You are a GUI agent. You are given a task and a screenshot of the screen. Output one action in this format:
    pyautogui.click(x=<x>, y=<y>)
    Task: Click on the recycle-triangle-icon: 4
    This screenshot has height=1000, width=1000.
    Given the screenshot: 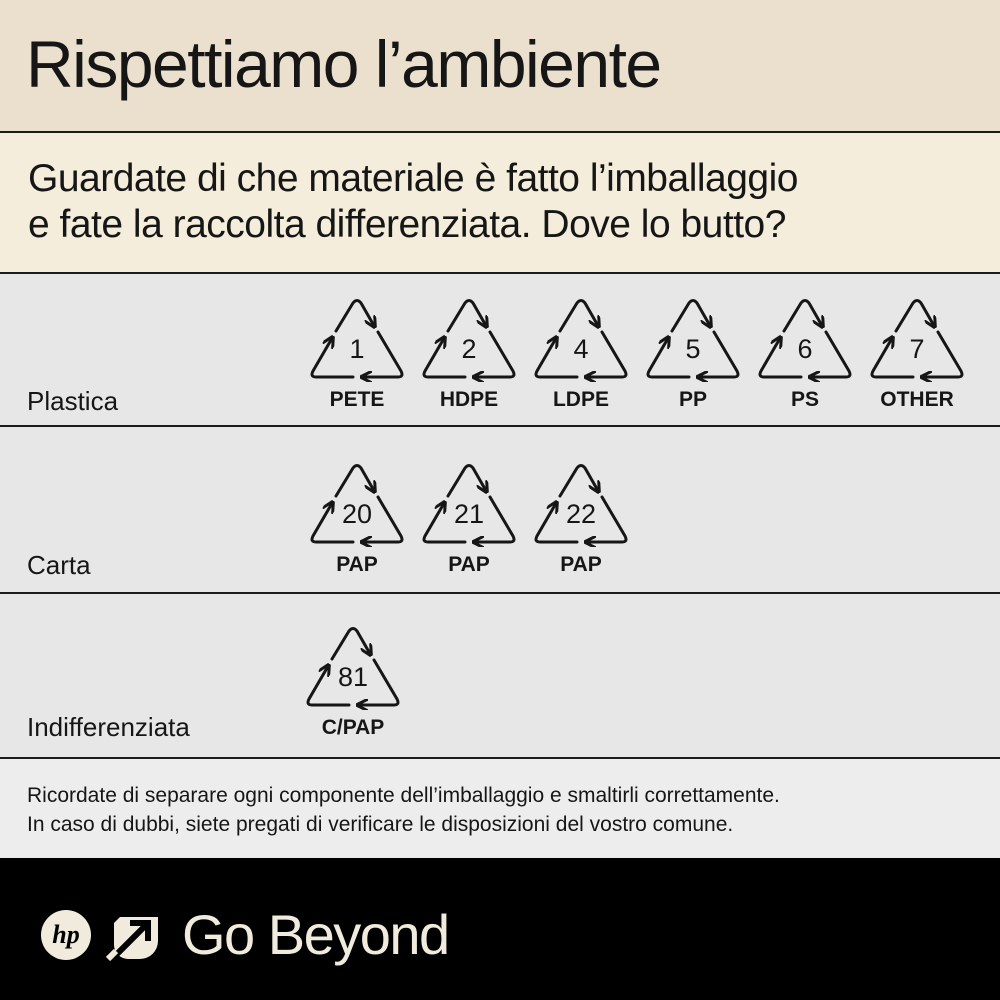 What is the action you would take?
    pyautogui.click(x=581, y=340)
    